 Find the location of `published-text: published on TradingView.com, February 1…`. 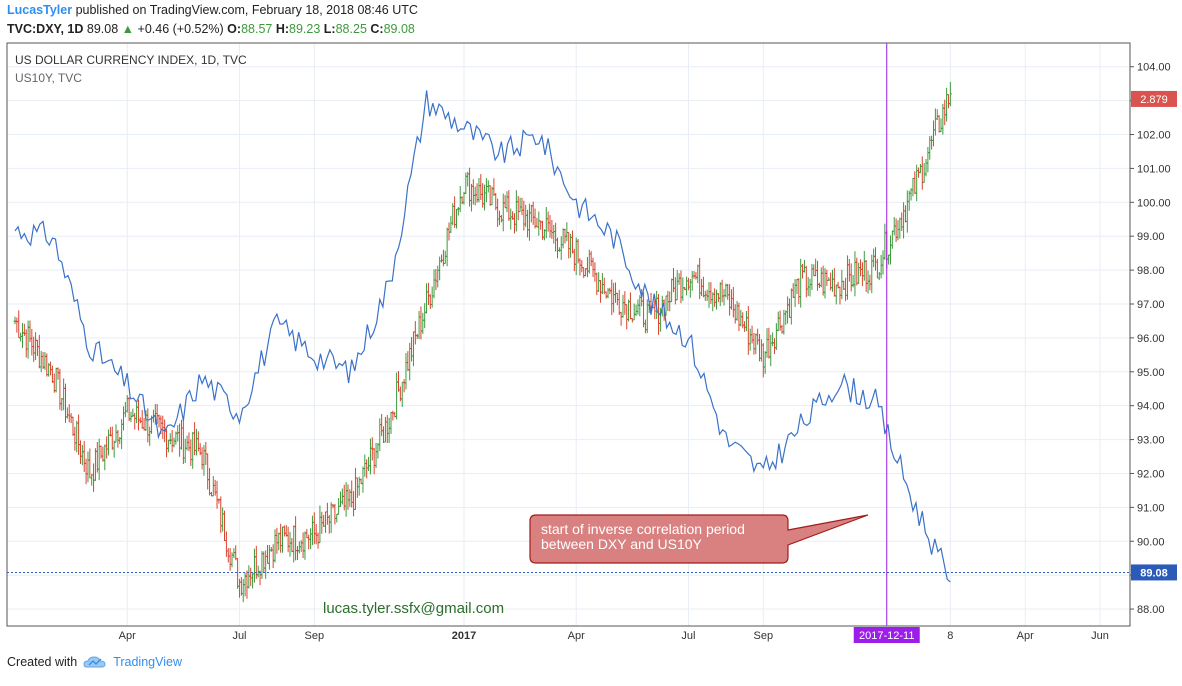

published-text: published on TradingView.com, February 1… is located at coordinates (246, 10).